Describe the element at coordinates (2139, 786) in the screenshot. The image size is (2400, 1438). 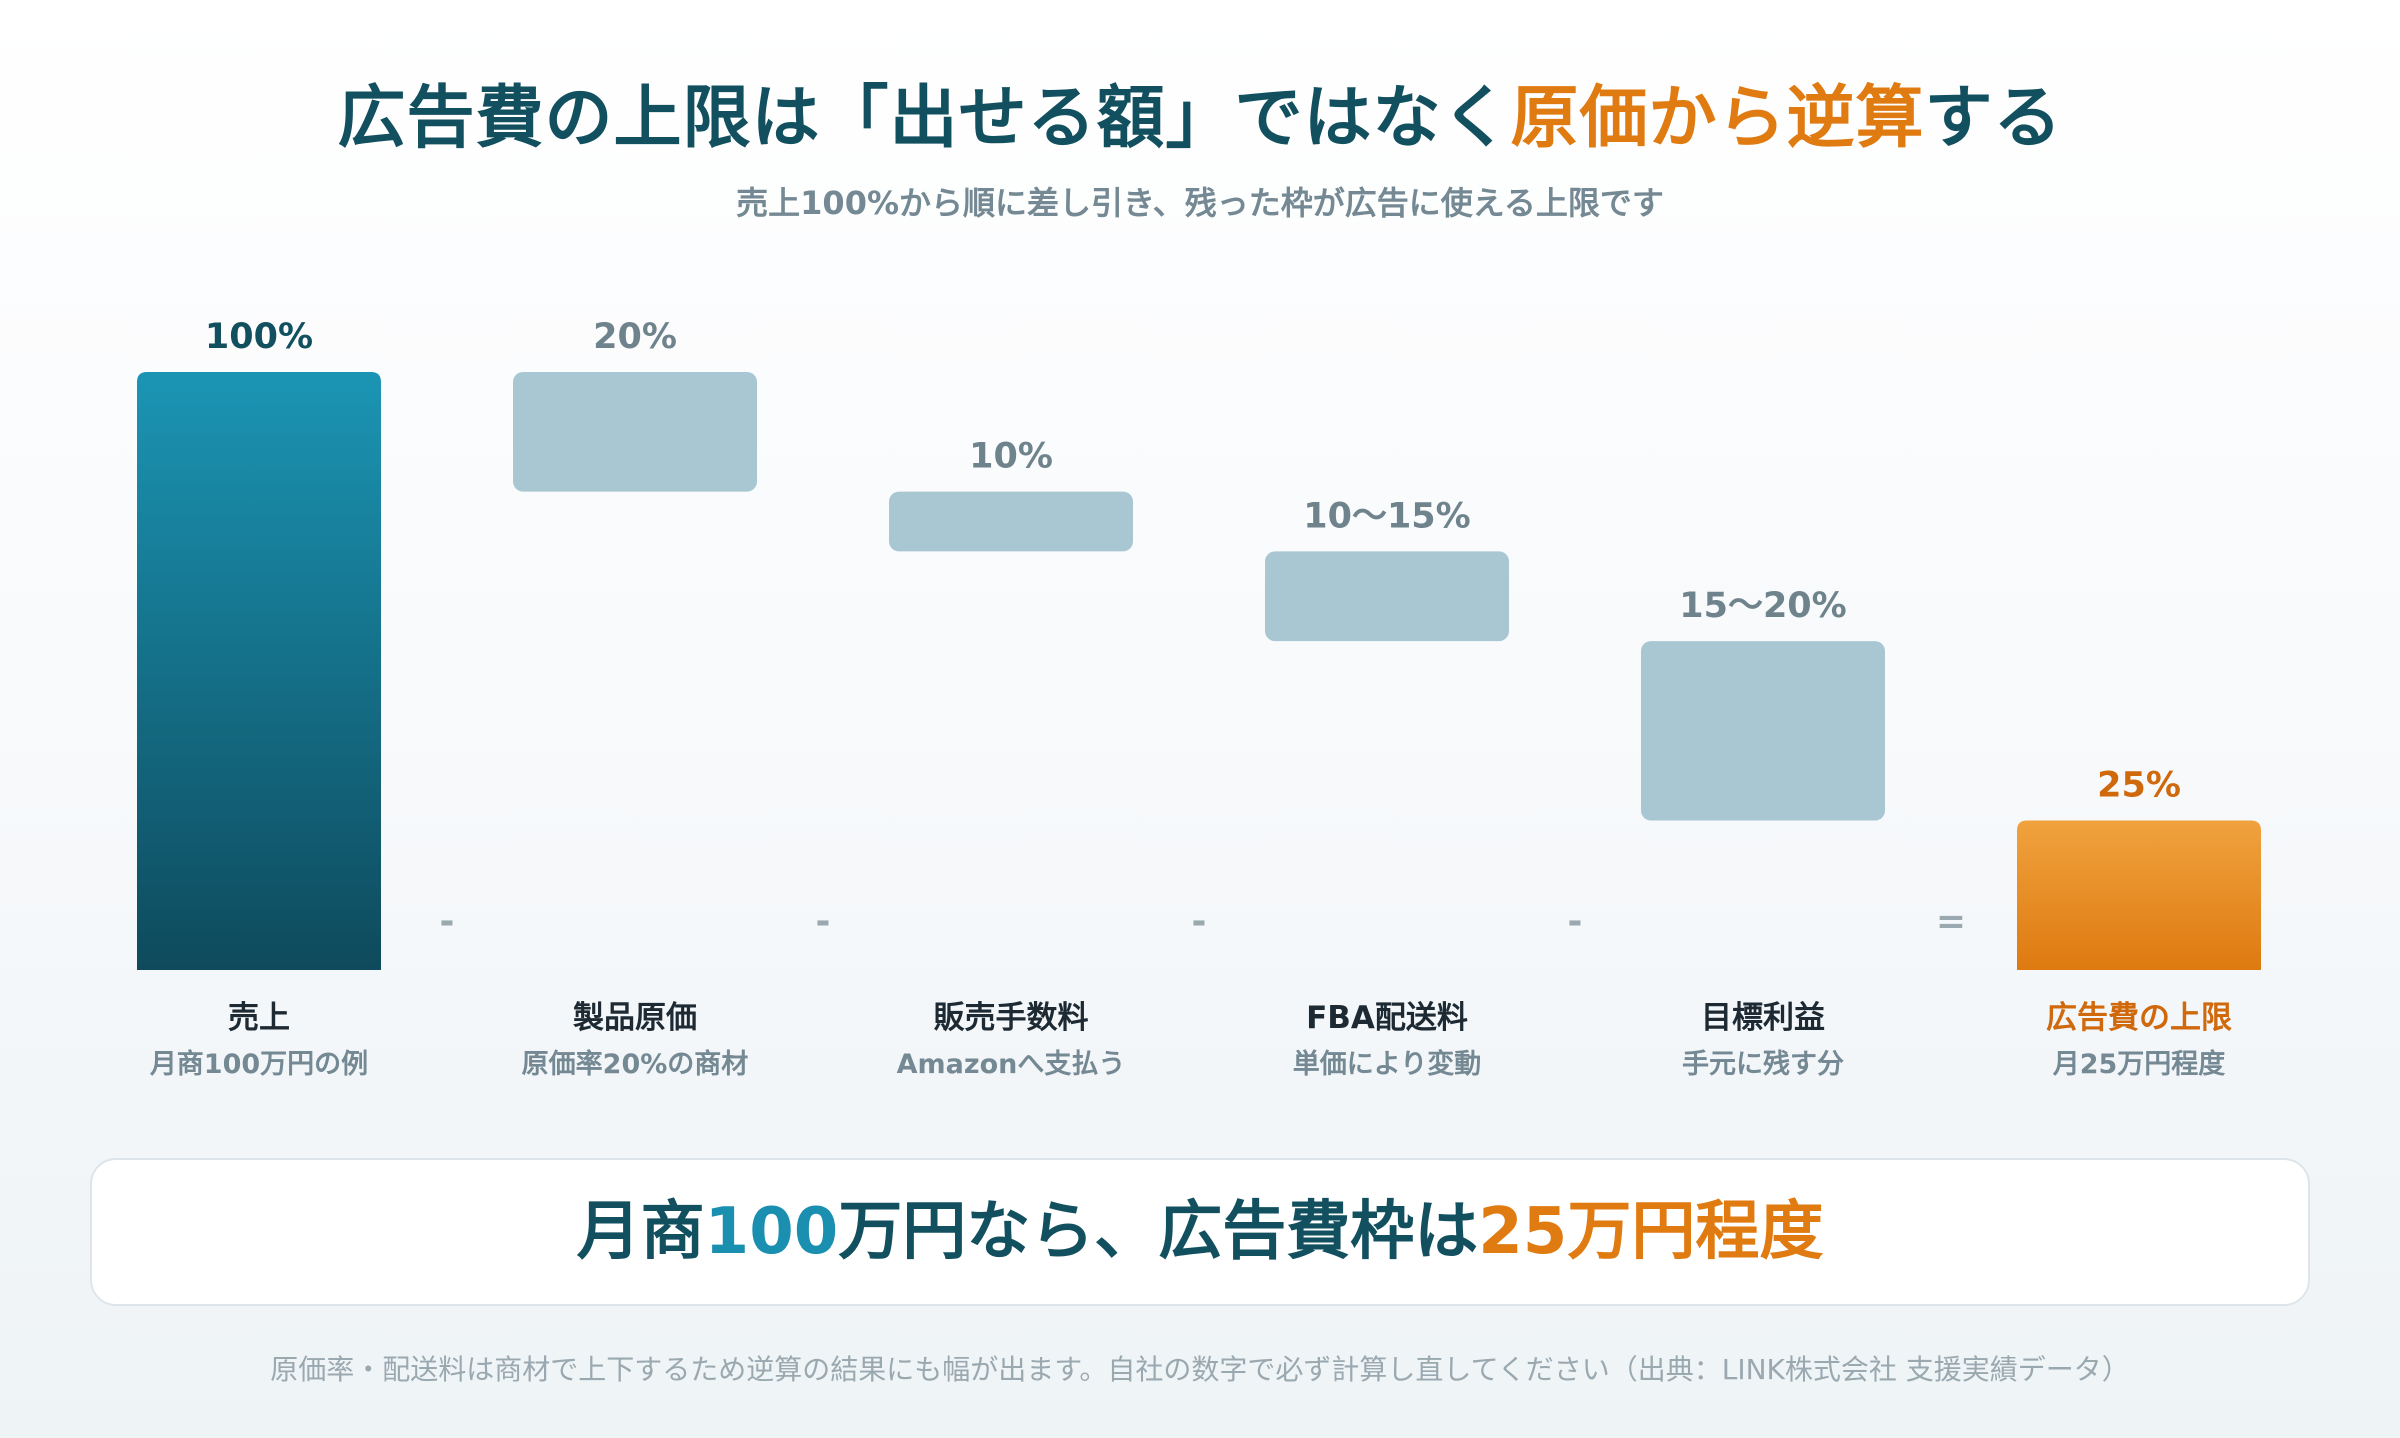
I see `value-label-5: 25%` at that location.